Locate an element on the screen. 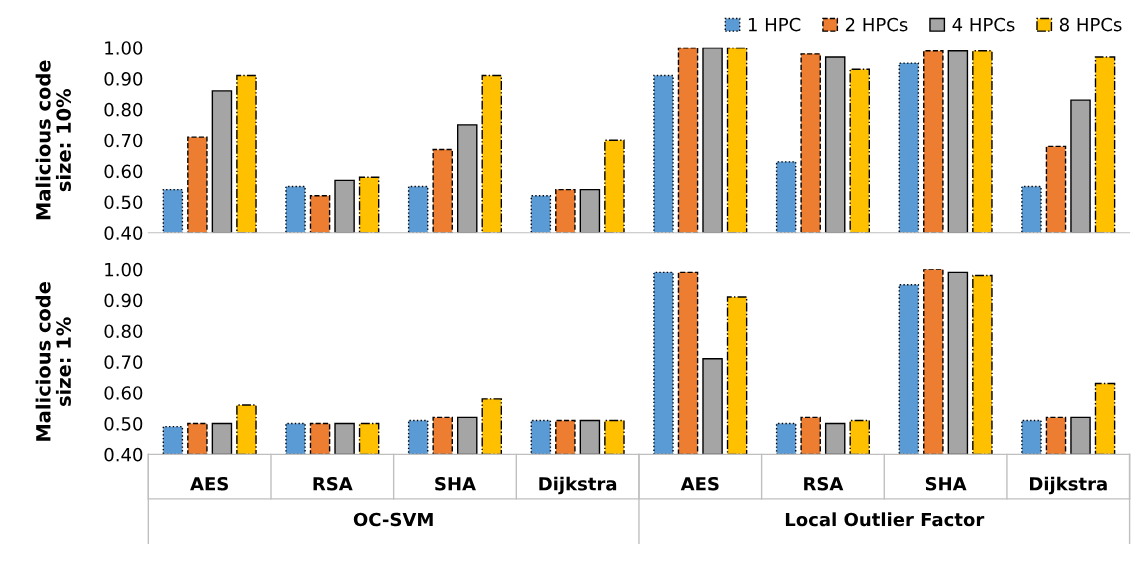  y-axis-title: Malicious code size: 10% is located at coordinates (53, 140).